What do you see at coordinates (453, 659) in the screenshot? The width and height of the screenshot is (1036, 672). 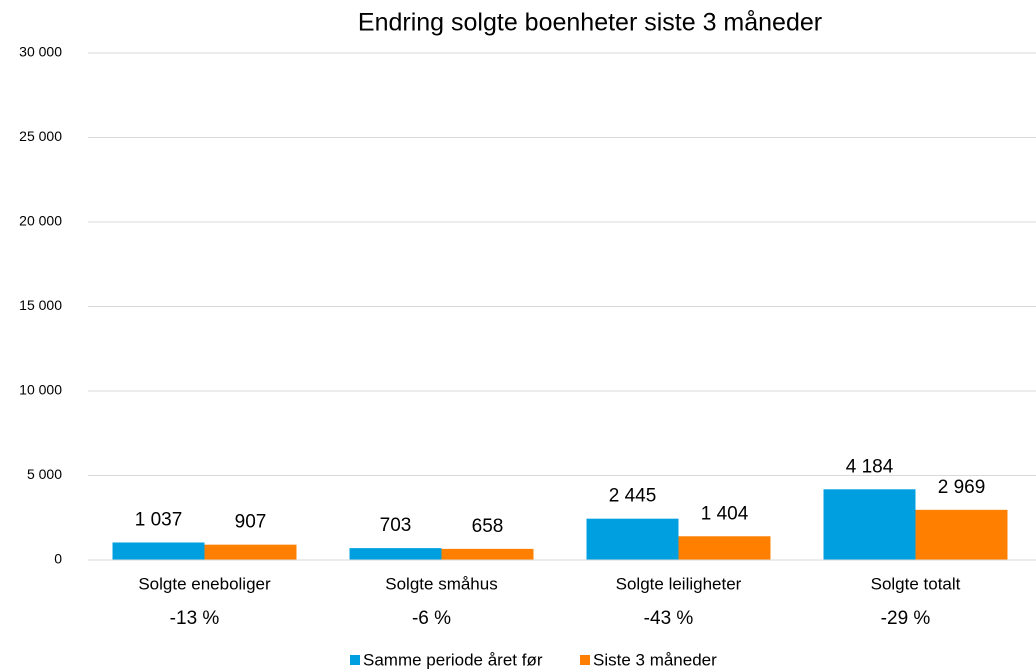 I see `legend-label: Samme periode året før` at bounding box center [453, 659].